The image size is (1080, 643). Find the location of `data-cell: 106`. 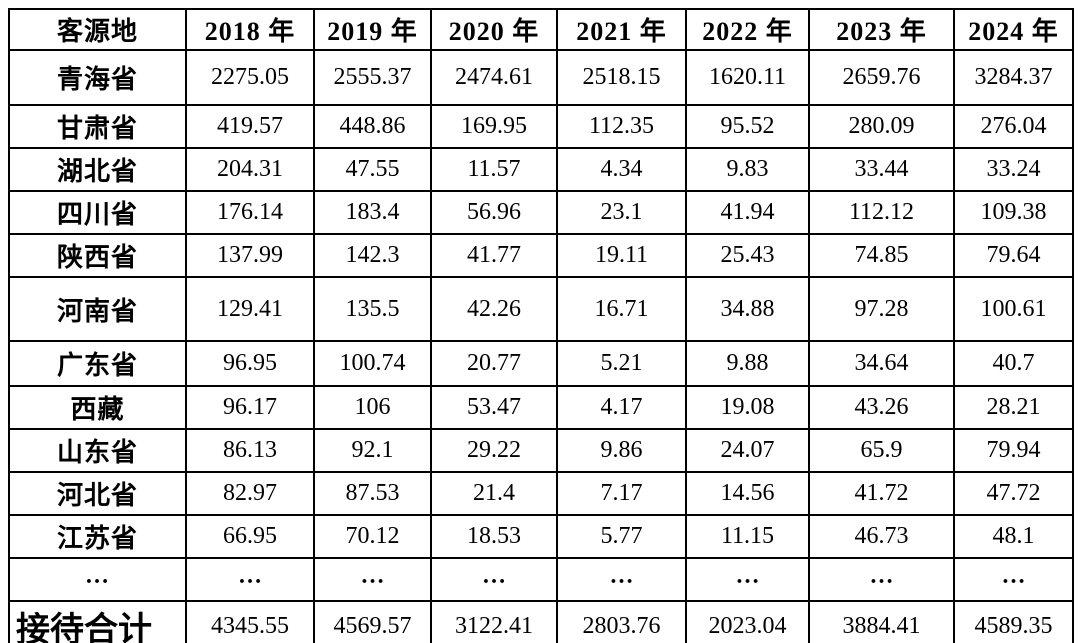

data-cell: 106 is located at coordinates (372, 407).